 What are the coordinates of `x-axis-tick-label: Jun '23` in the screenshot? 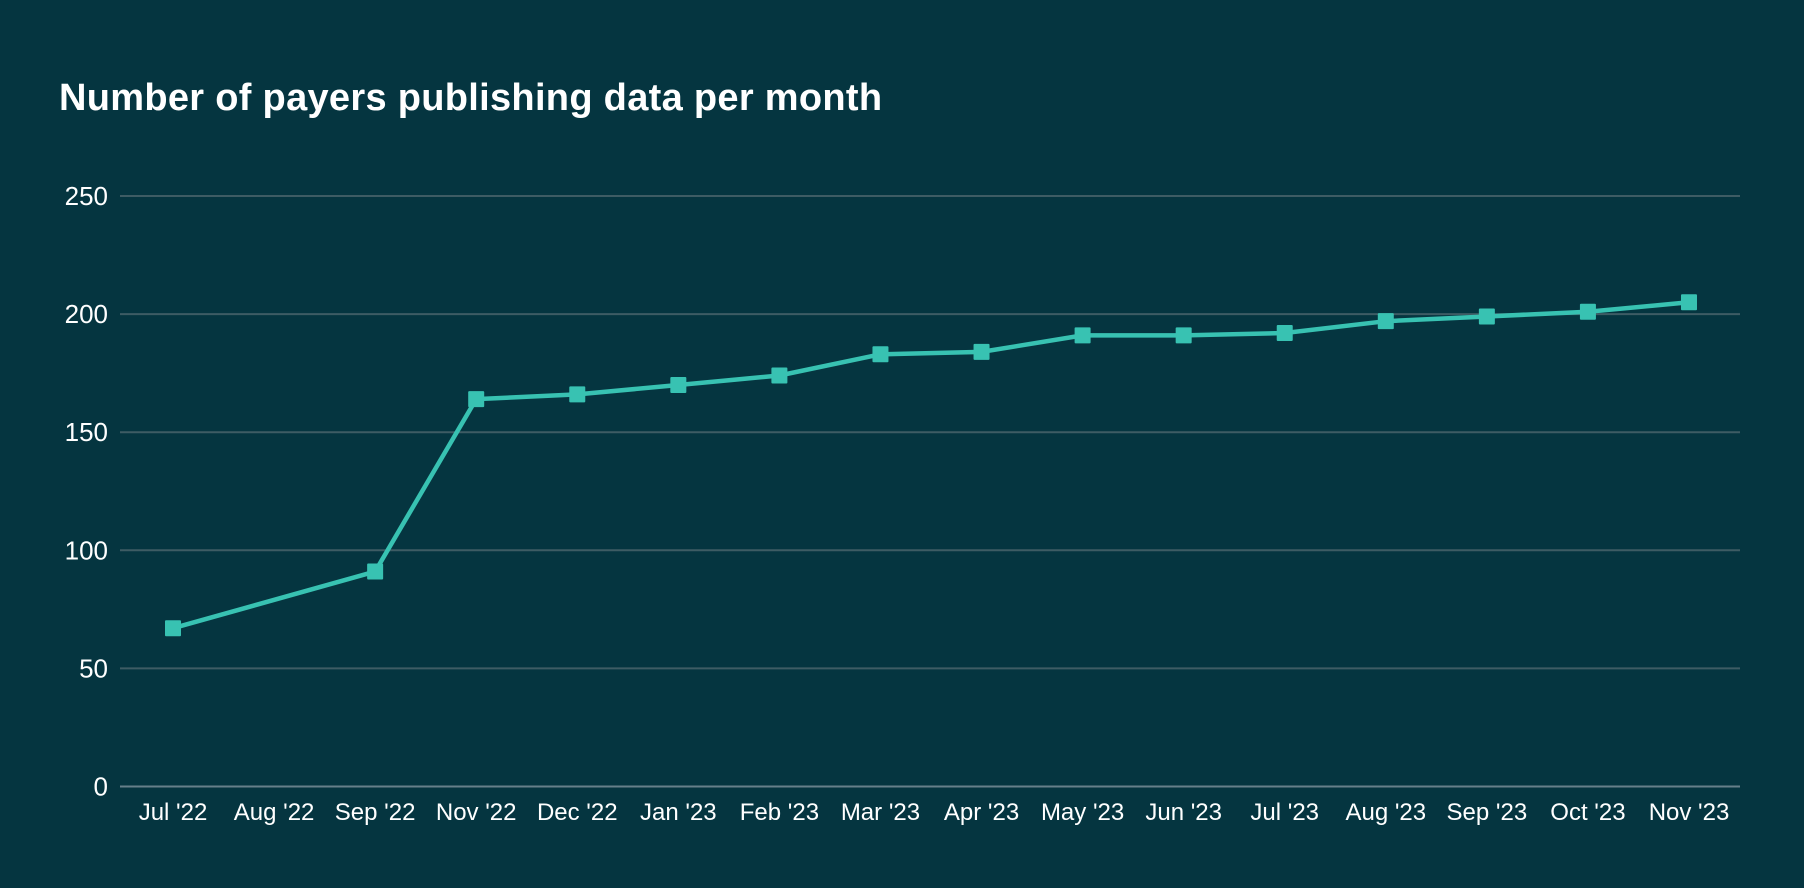 It's located at (1183, 812).